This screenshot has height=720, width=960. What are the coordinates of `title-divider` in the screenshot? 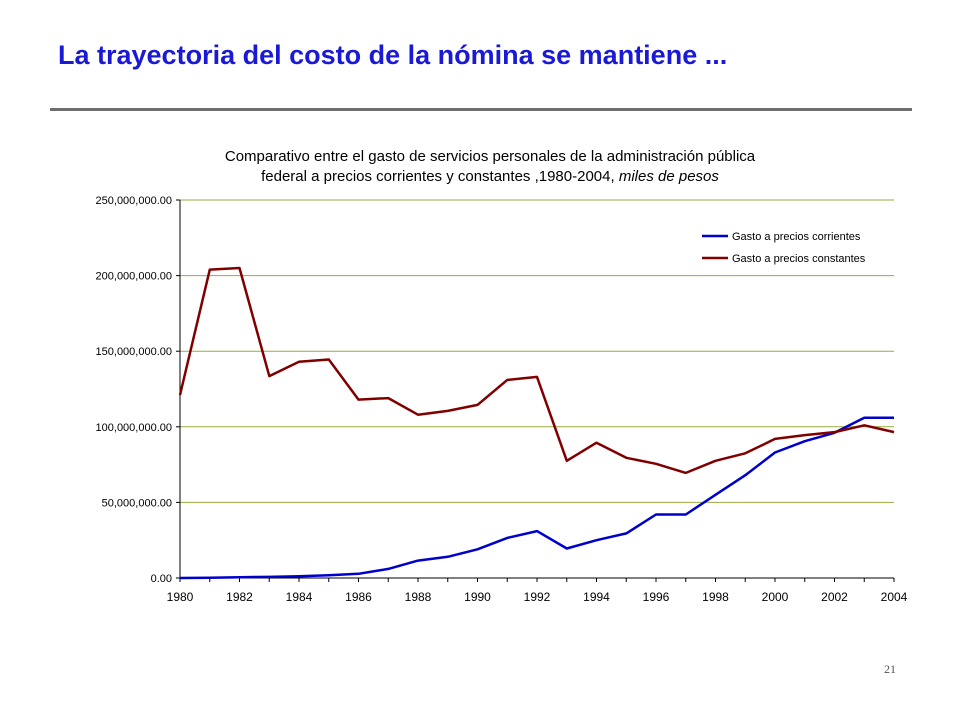 It's located at (481, 109).